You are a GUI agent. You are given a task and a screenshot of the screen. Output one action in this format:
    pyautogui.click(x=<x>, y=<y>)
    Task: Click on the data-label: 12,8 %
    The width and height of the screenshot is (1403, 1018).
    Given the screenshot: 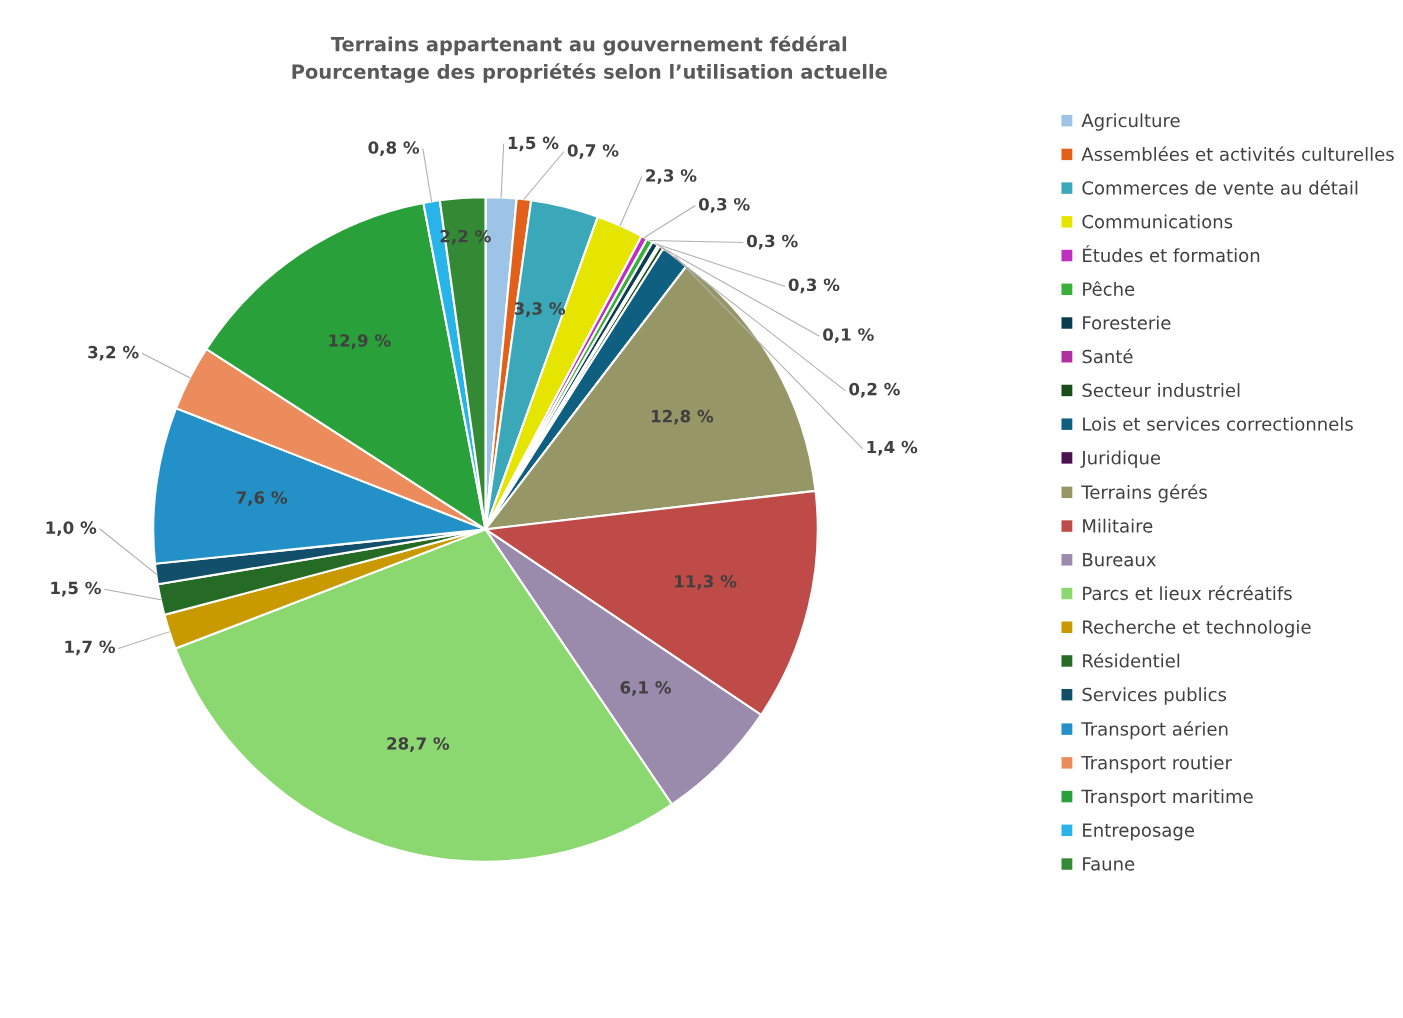 What is the action you would take?
    pyautogui.click(x=682, y=417)
    